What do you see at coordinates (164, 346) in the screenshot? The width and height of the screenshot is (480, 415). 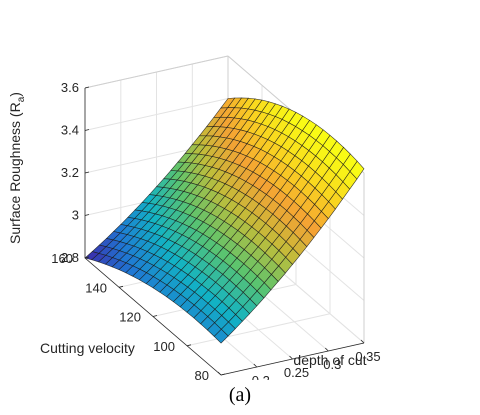 I see `y-tick-label: 100` at bounding box center [164, 346].